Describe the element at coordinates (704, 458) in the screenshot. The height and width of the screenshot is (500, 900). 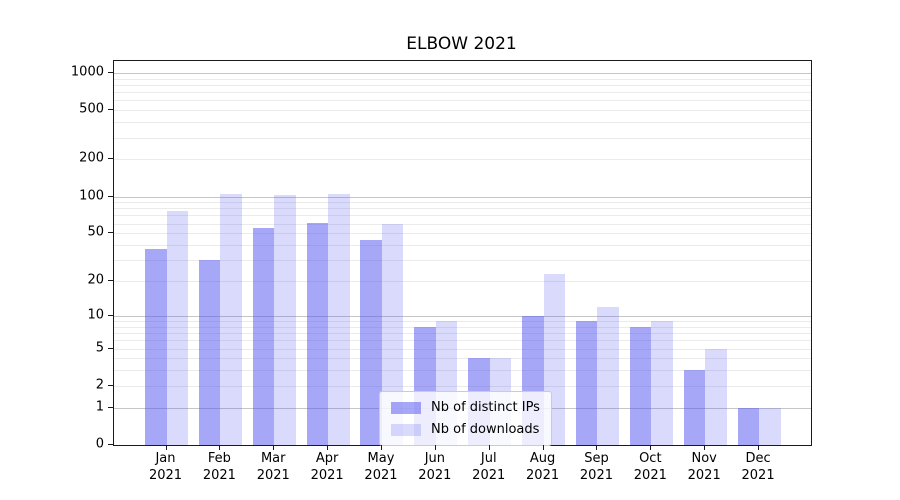
I see `x-tick-month: Nov` at that location.